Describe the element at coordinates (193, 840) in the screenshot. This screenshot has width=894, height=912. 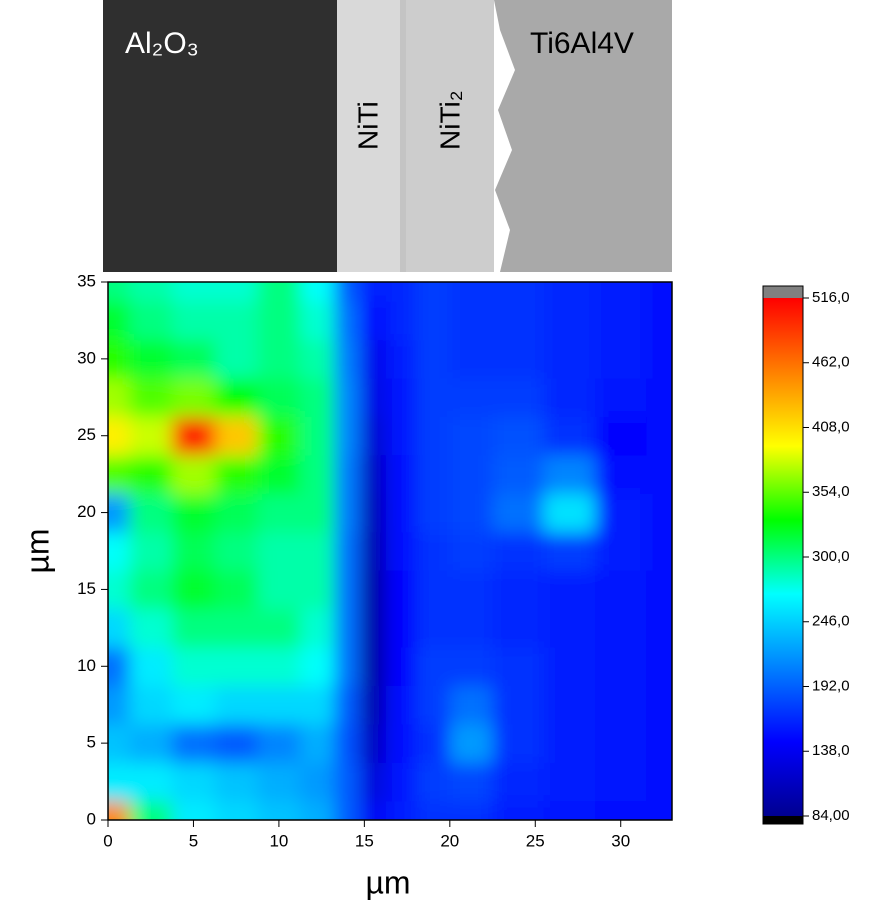
I see `x-tick-label: 5` at that location.